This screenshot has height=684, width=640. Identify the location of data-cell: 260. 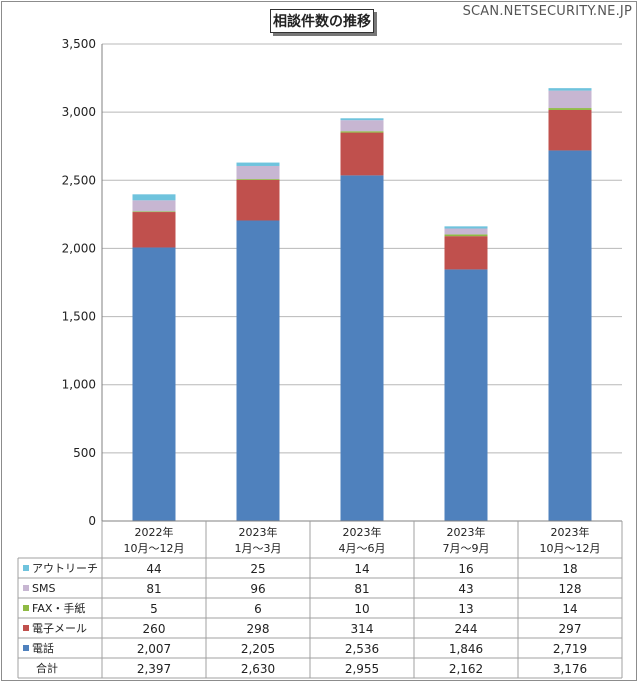
(154, 629).